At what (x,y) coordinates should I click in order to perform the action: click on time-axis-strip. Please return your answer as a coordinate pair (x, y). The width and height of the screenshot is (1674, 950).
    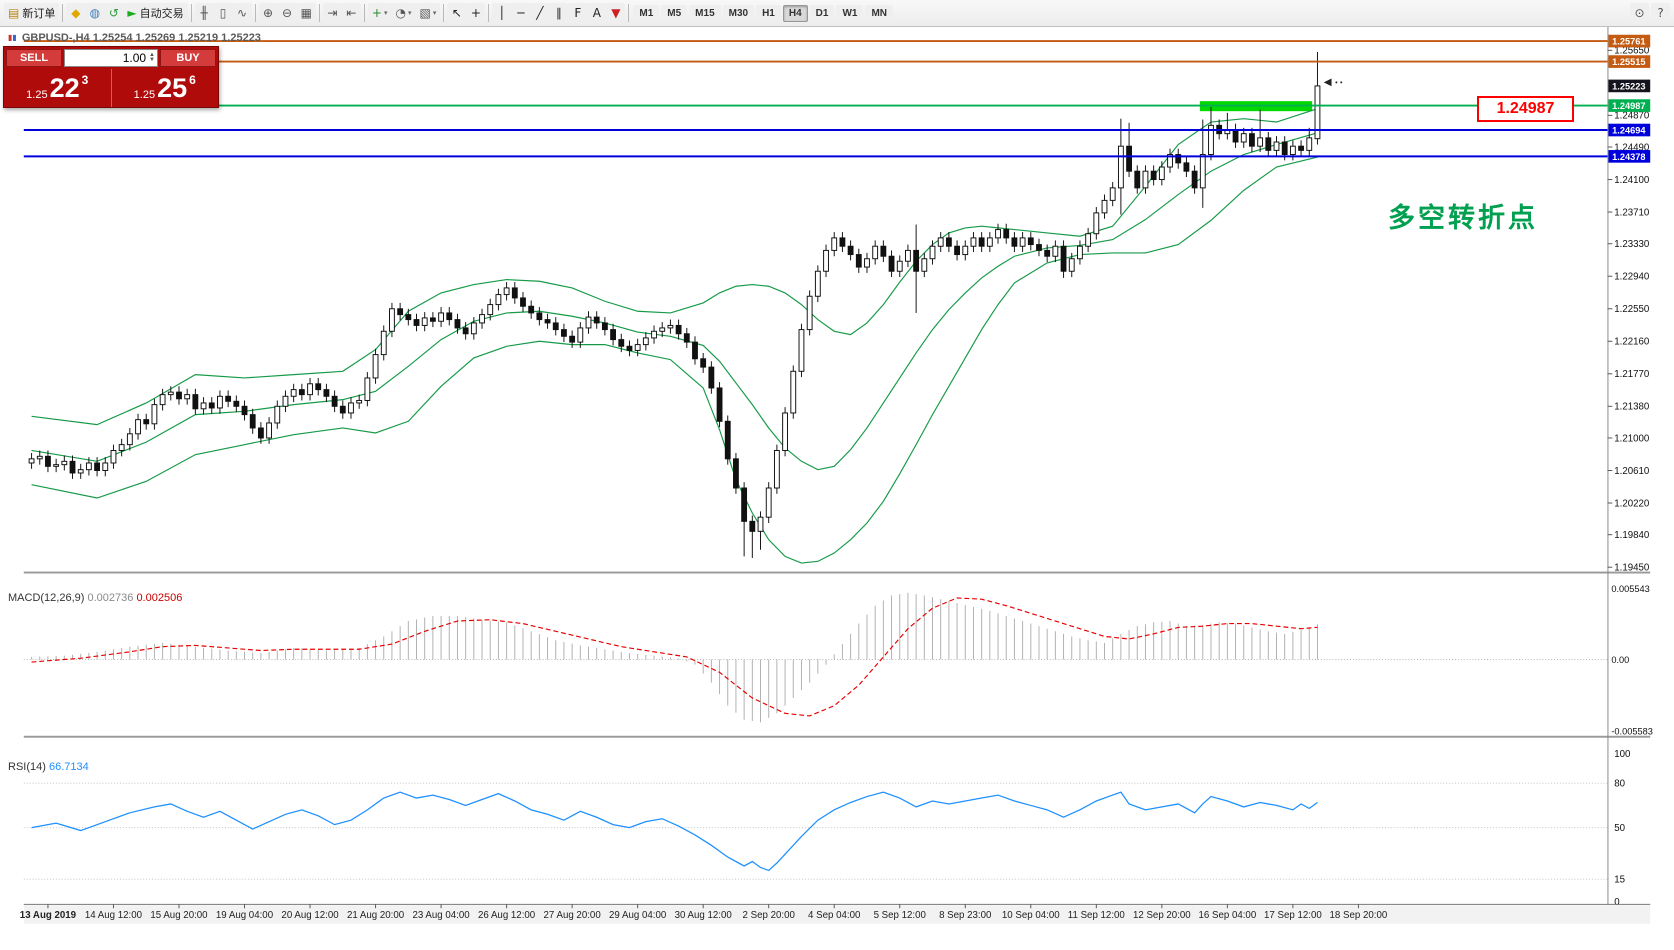
    Looking at the image, I should click on (837, 914).